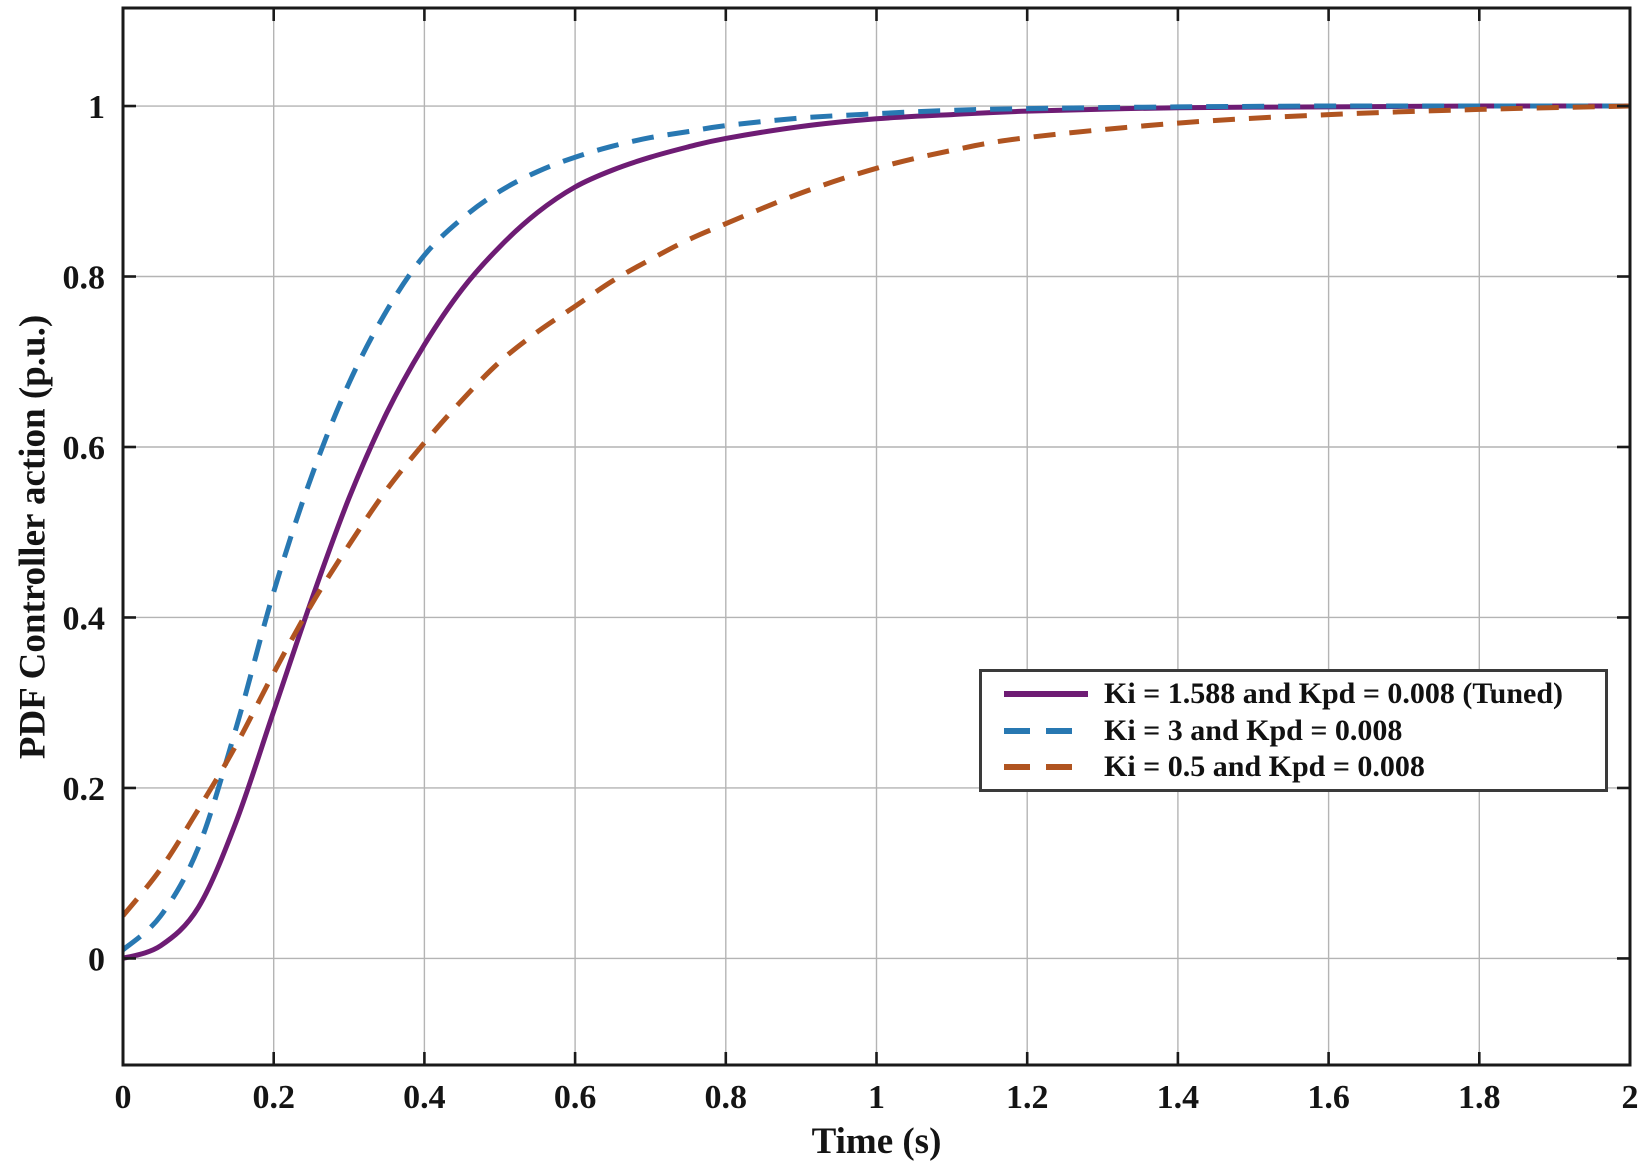 The width and height of the screenshot is (1652, 1171). Describe the element at coordinates (1027, 1097) in the screenshot. I see `x-tick-label: 1.2` at that location.